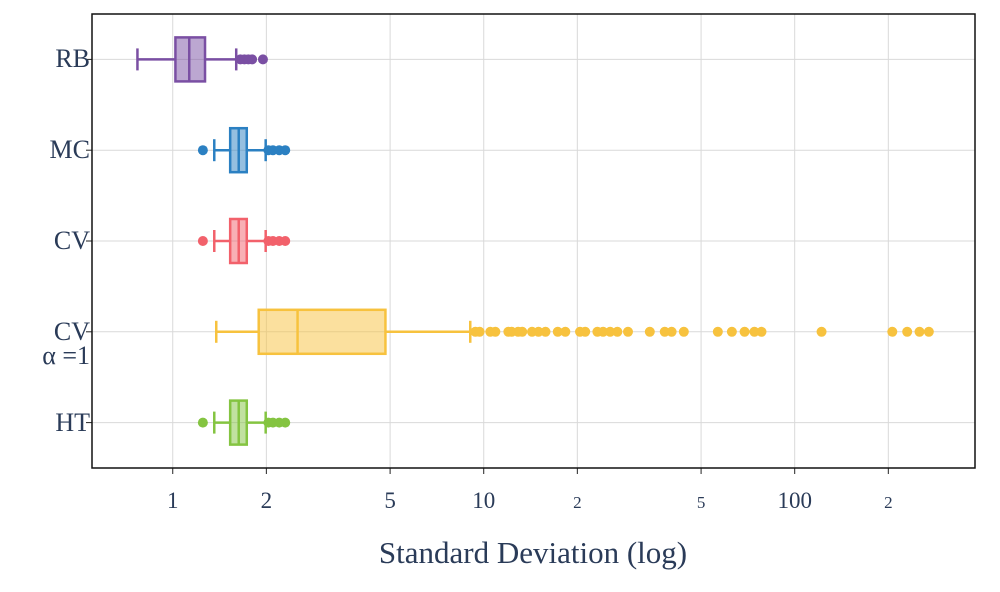  Describe the element at coordinates (483, 500) in the screenshot. I see `x-tick-label: 10` at that location.